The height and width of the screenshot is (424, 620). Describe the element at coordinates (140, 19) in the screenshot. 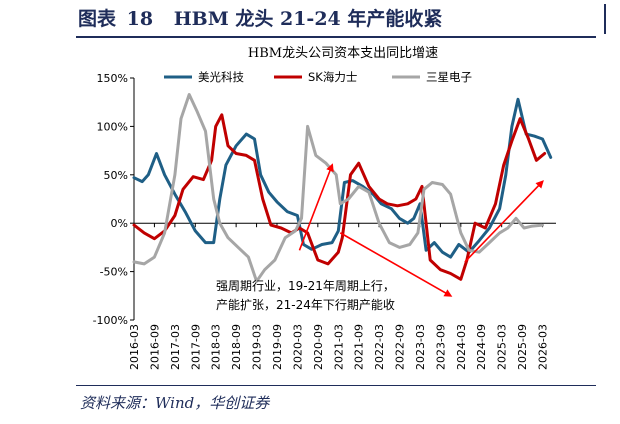

I see `figure-number: 18` at that location.